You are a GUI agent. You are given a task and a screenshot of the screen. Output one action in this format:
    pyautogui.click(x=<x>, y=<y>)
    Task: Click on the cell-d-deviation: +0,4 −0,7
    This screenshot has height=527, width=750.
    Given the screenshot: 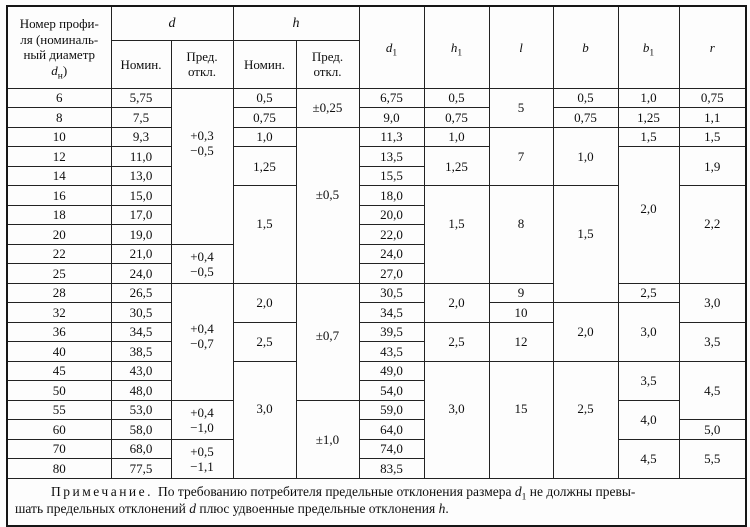 What is the action you would take?
    pyautogui.click(x=202, y=341)
    